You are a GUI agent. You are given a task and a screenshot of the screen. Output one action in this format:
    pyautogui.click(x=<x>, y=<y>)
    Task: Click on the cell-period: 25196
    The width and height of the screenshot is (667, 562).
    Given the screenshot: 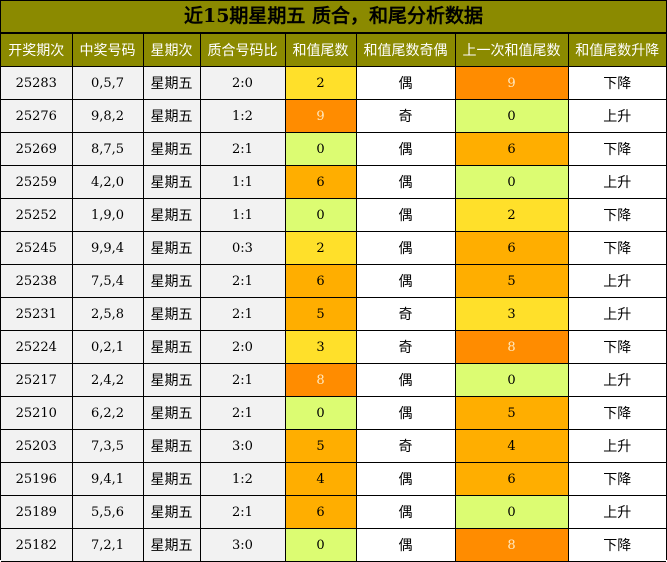 What is the action you would take?
    pyautogui.click(x=37, y=479)
    